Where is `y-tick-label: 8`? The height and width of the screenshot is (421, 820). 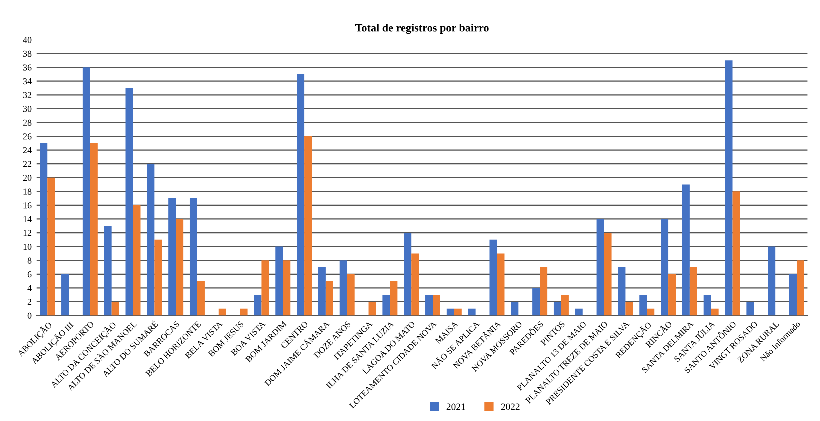 y-tick-label: 8 is located at coordinates (30, 261).